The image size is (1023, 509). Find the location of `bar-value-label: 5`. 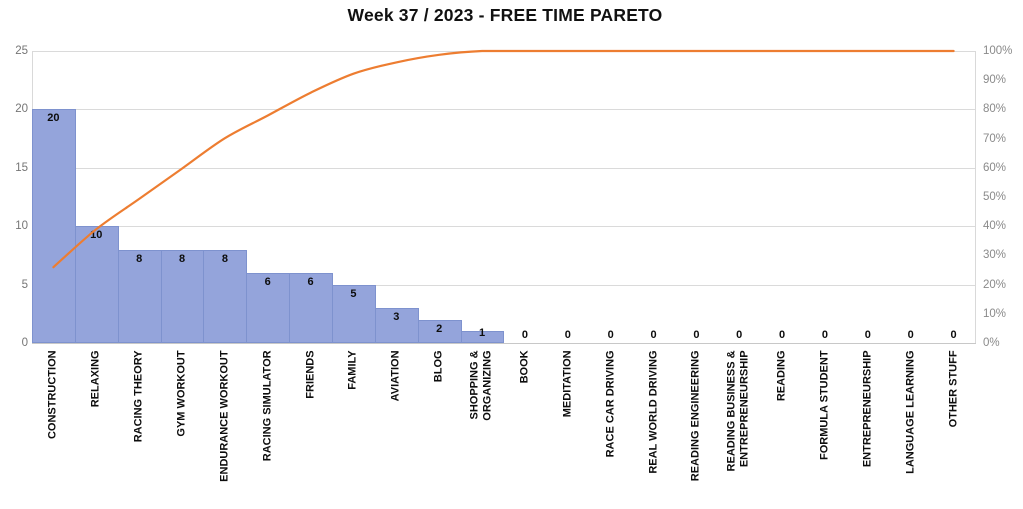

bar-value-label: 5 is located at coordinates (353, 293).